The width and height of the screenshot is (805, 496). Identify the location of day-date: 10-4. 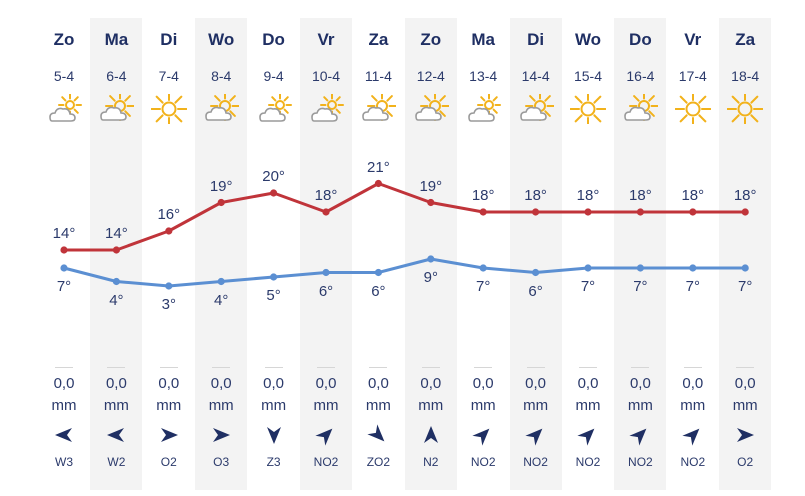
(326, 76).